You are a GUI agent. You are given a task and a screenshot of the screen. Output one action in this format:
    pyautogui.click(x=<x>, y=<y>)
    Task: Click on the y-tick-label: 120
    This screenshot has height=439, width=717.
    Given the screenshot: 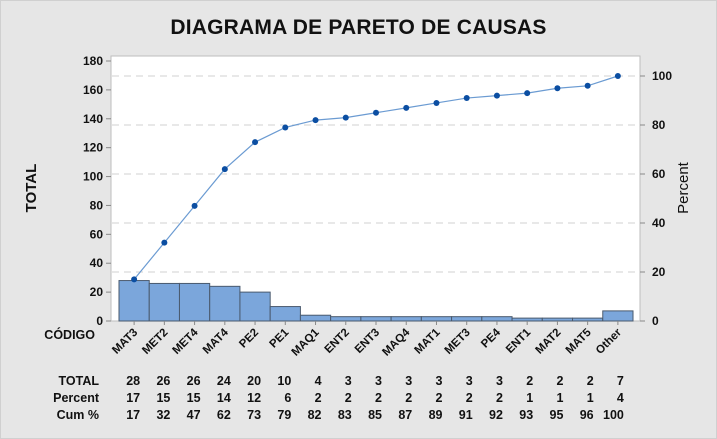 What is the action you would take?
    pyautogui.click(x=93, y=148)
    